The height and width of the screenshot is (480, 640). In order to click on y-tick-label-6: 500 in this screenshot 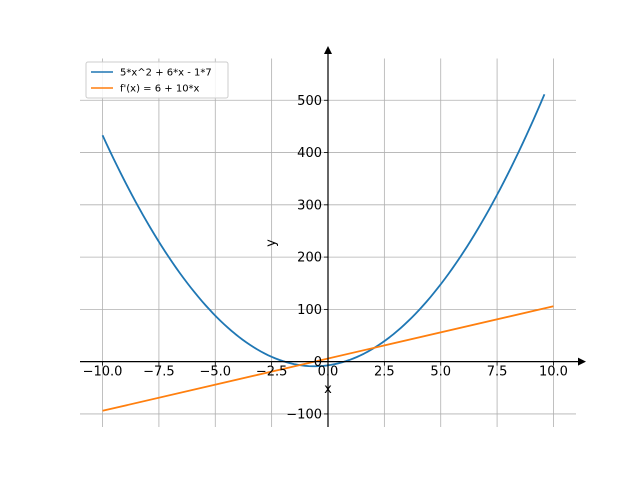, I will do `click(309, 101)`.